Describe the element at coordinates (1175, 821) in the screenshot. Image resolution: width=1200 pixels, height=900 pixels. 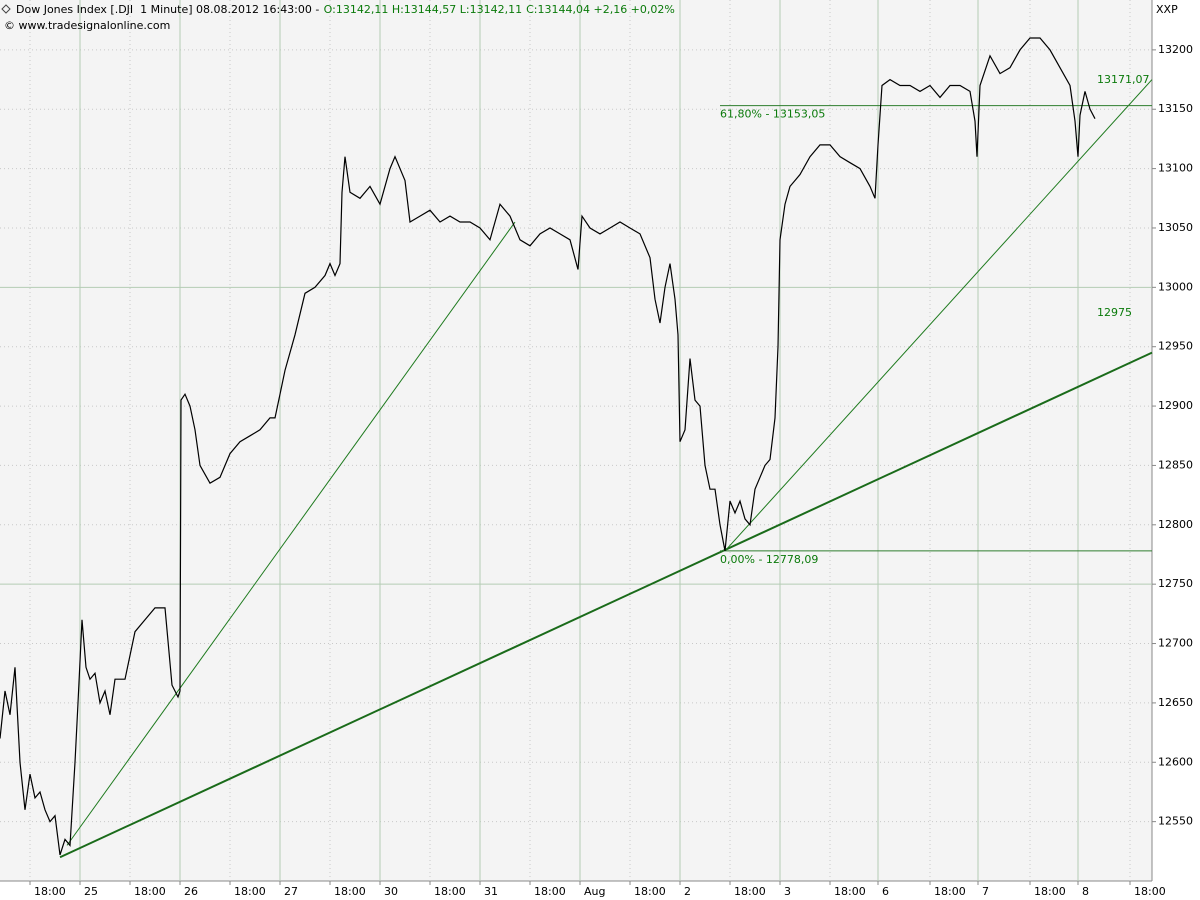
I see `y-tick-label: 12550` at that location.